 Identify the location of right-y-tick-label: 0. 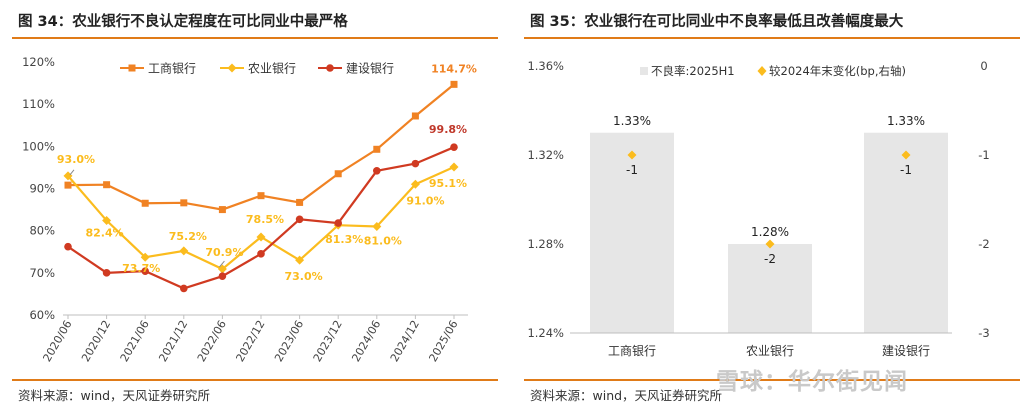
(983, 66).